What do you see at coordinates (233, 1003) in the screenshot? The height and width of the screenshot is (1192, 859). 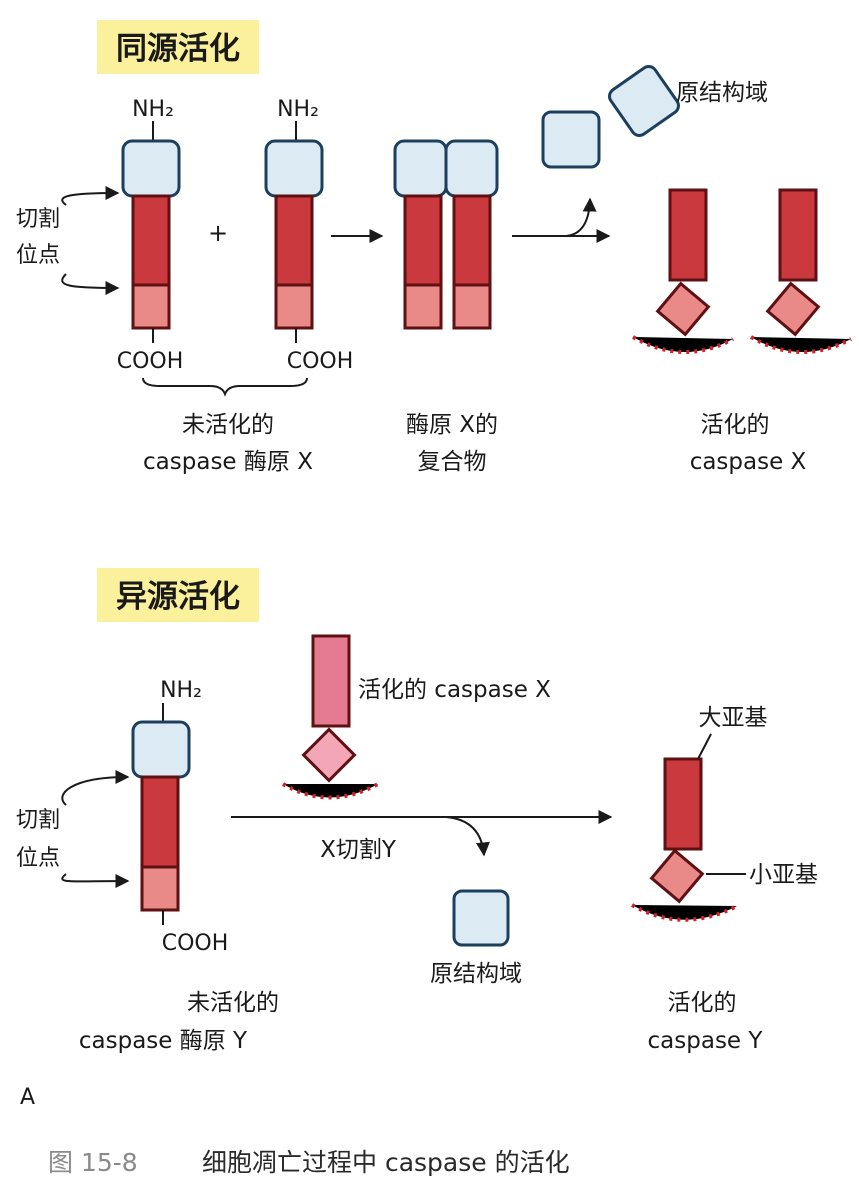 I see `inactive-procaspase-y-label-line1: 未活化的` at bounding box center [233, 1003].